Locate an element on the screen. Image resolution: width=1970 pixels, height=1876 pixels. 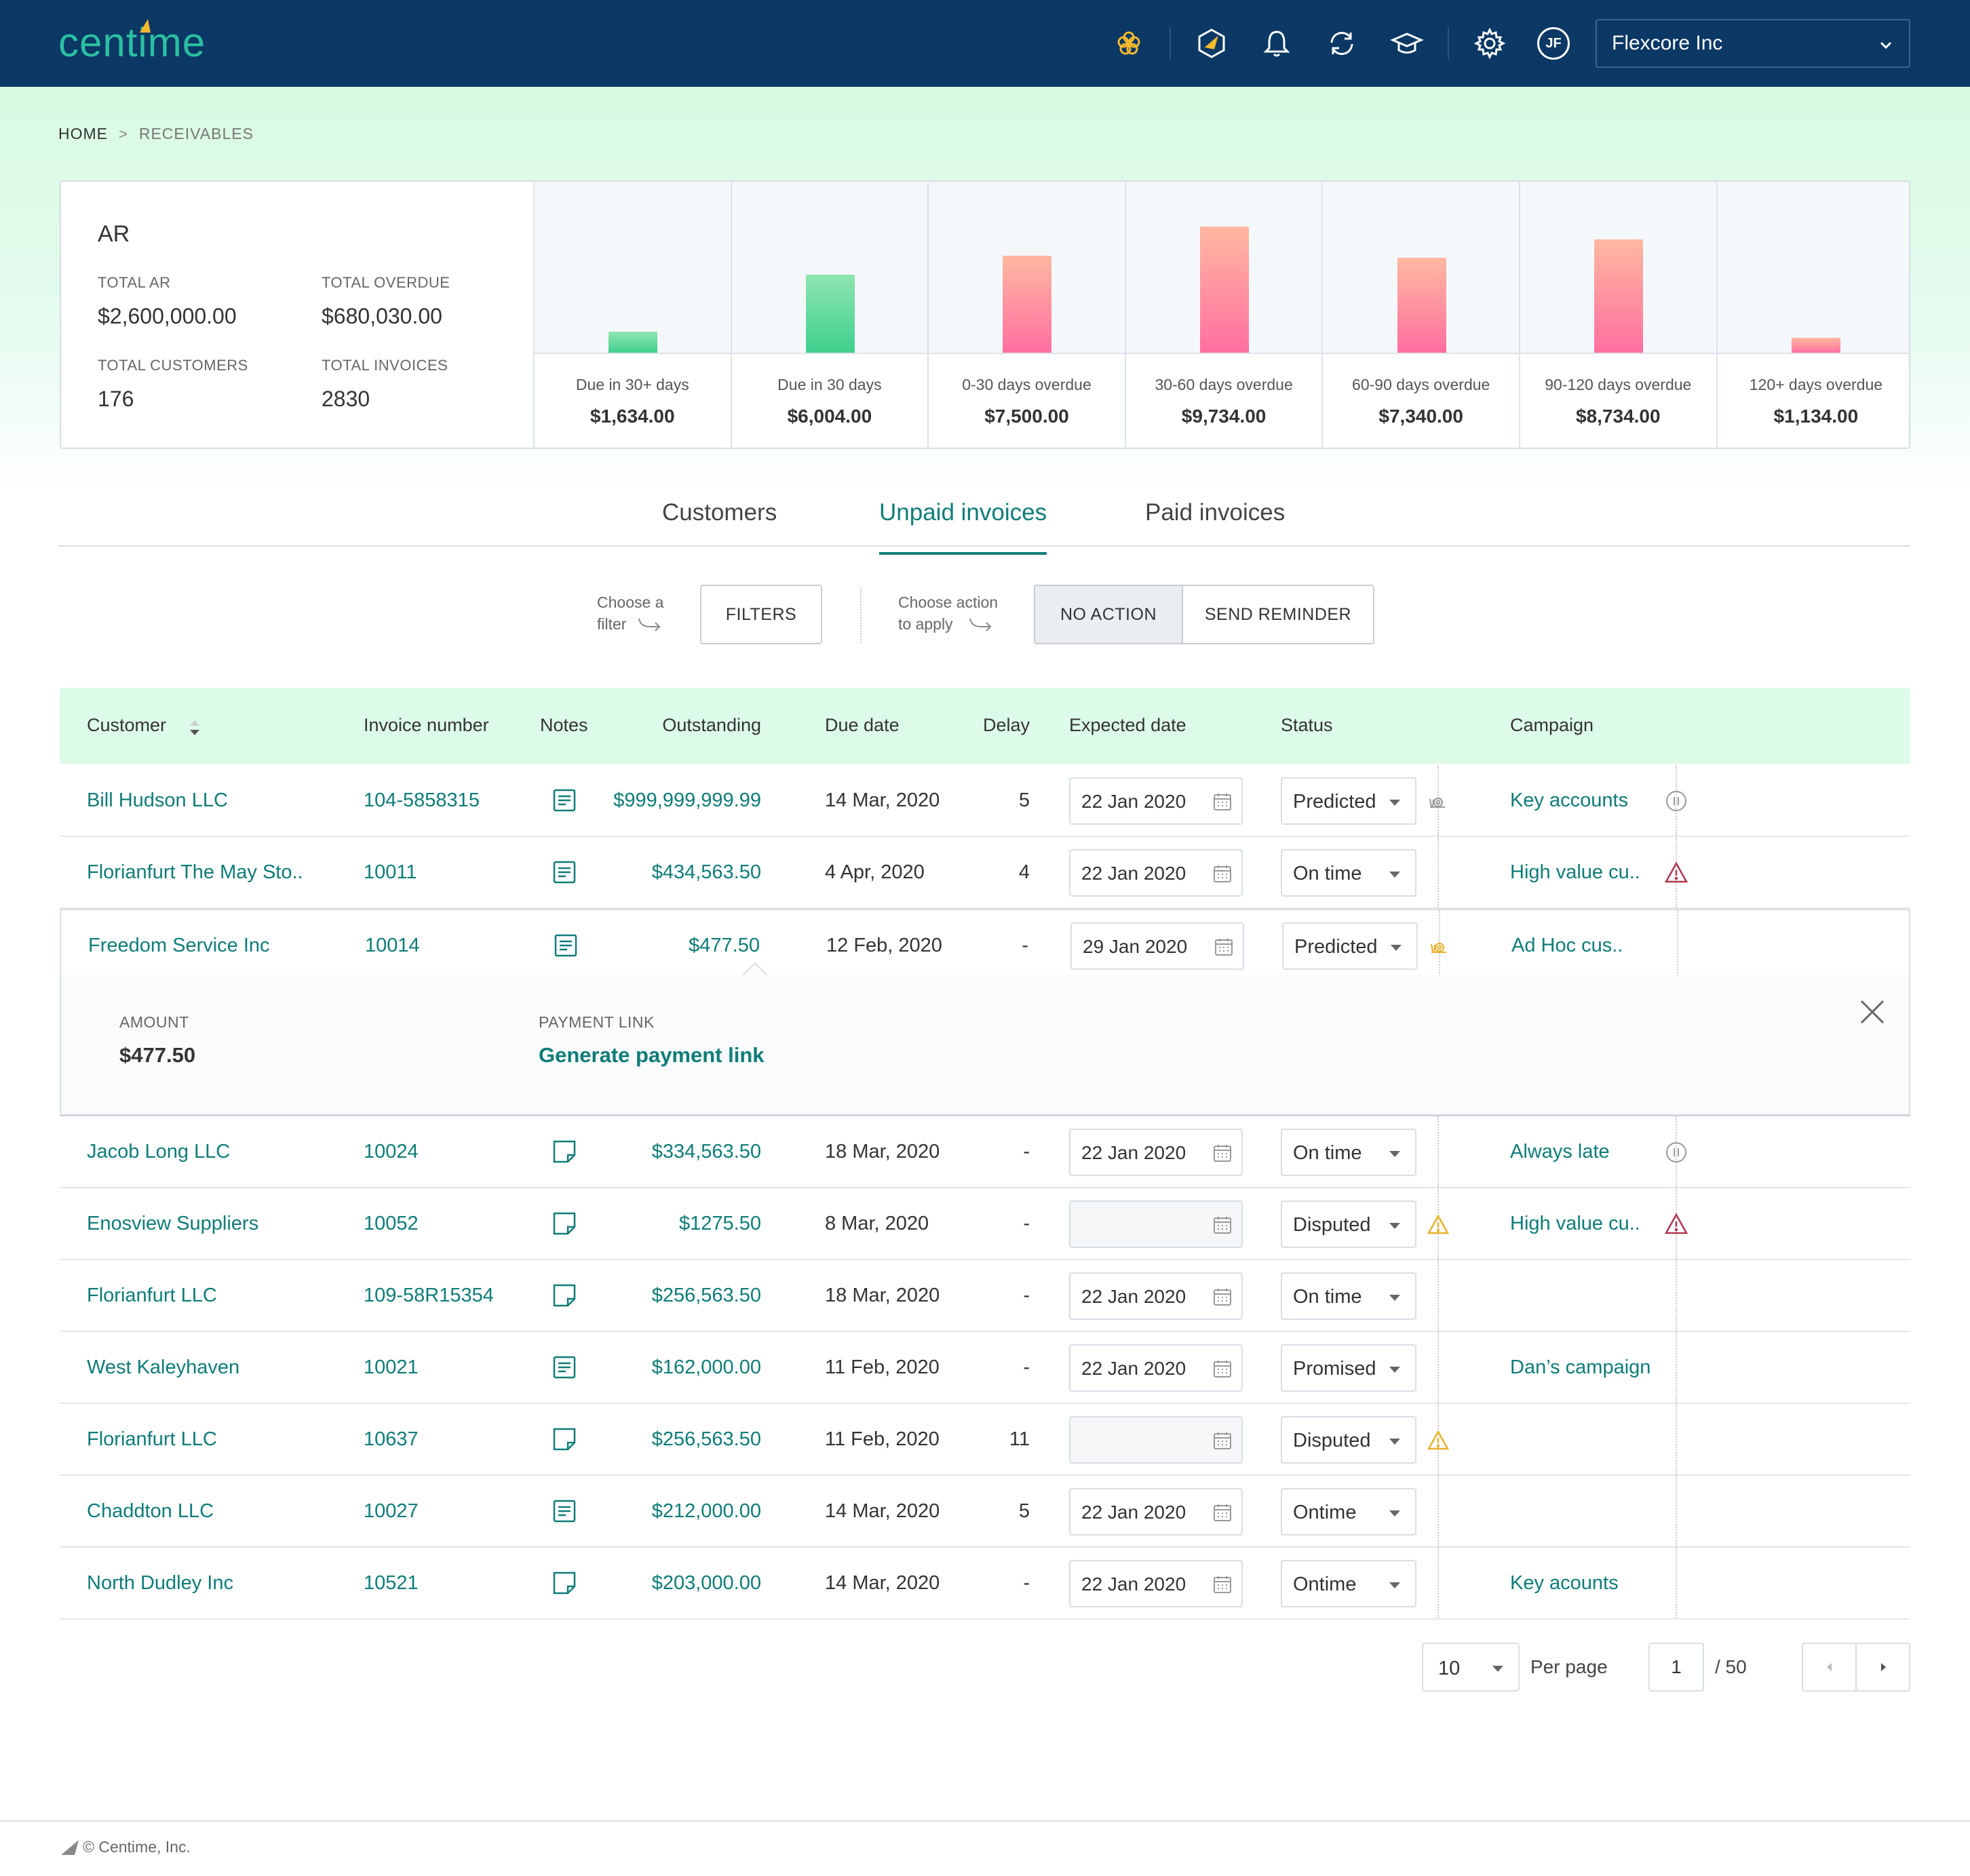
customer-link: Florianfurt The May Sto.. is located at coordinates (195, 872).